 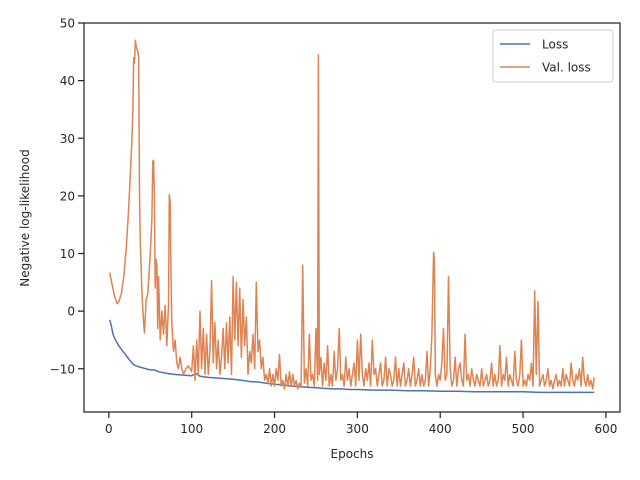 What do you see at coordinates (67, 81) in the screenshot?
I see `y-tick-label: 40` at bounding box center [67, 81].